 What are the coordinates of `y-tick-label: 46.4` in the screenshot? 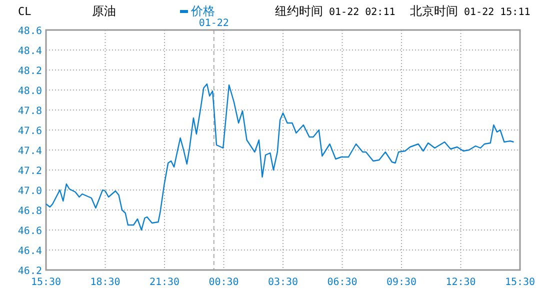 It's located at (30, 251).